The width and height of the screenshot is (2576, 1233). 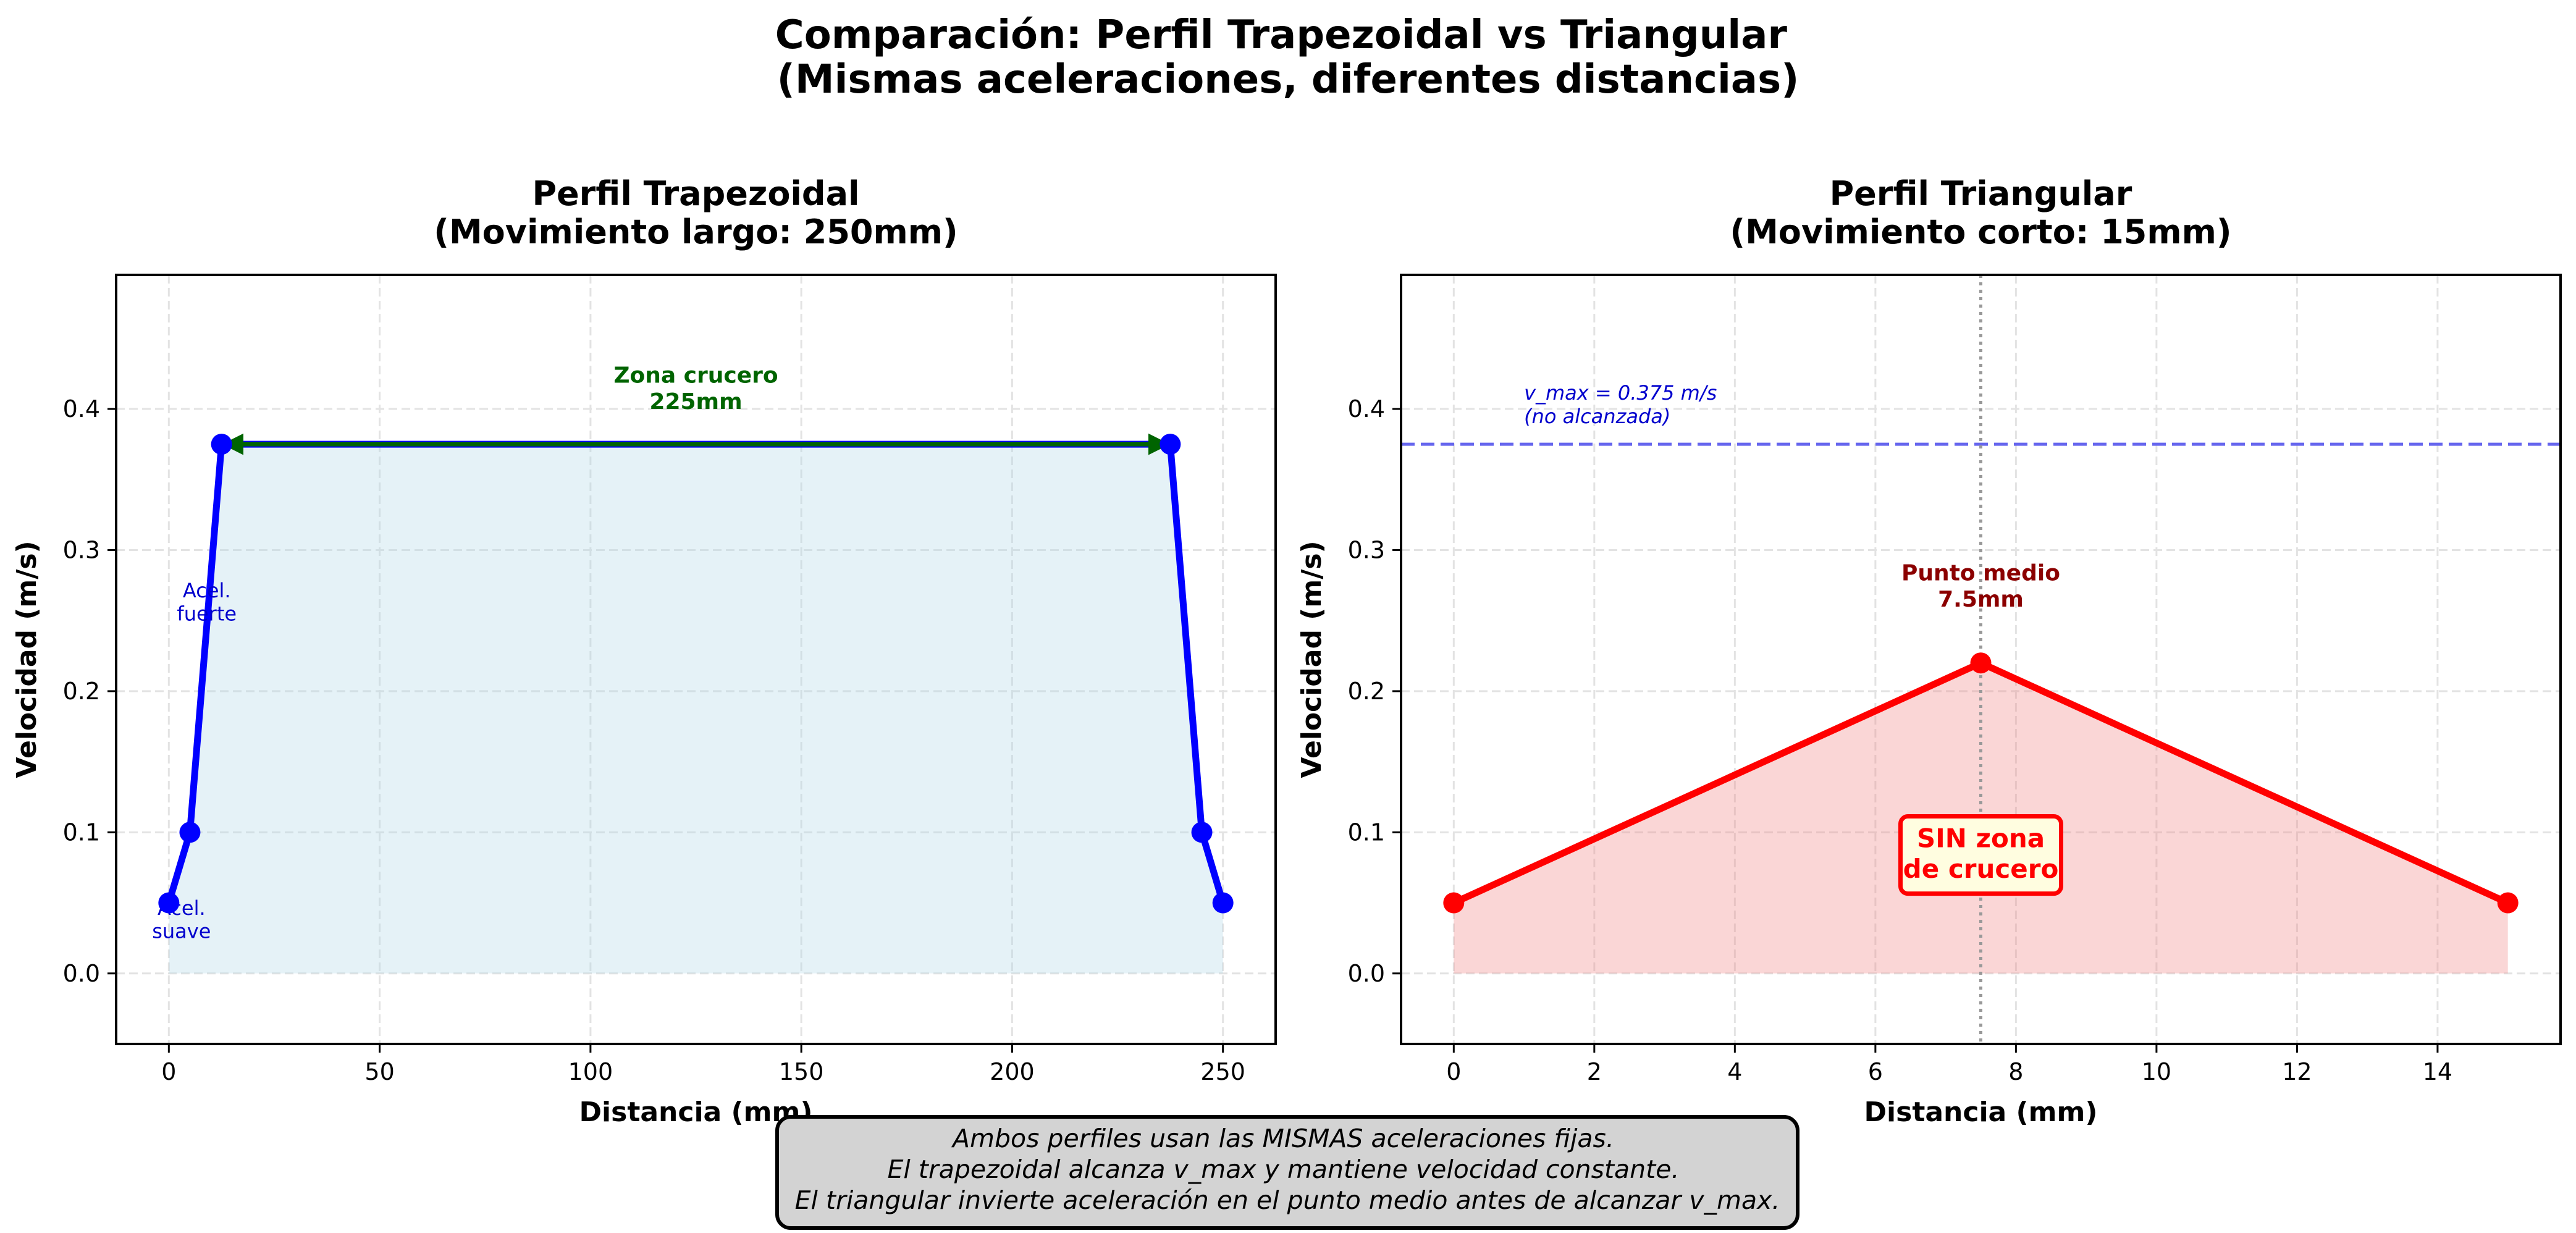 What do you see at coordinates (590, 1071) in the screenshot?
I see `x-tick-label: 100` at bounding box center [590, 1071].